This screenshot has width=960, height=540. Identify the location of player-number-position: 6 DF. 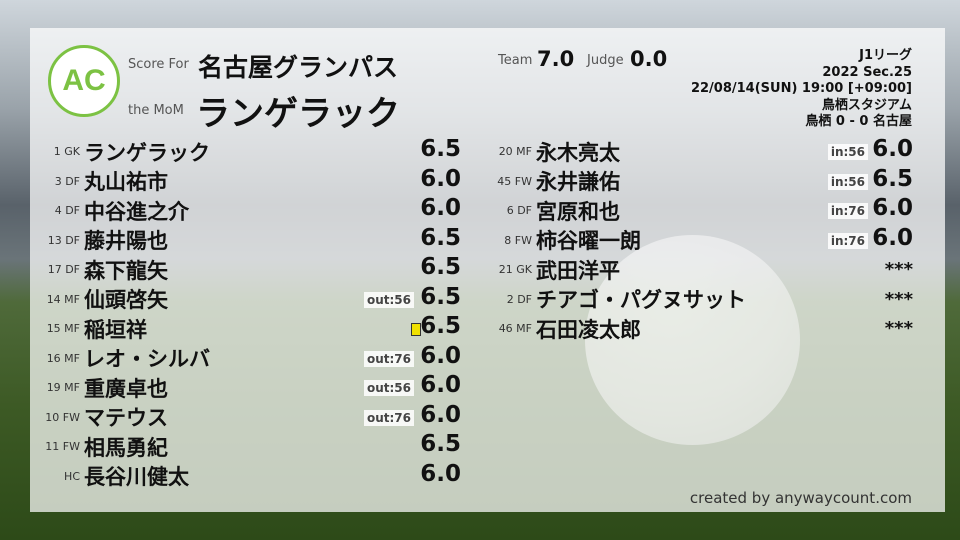
(519, 210).